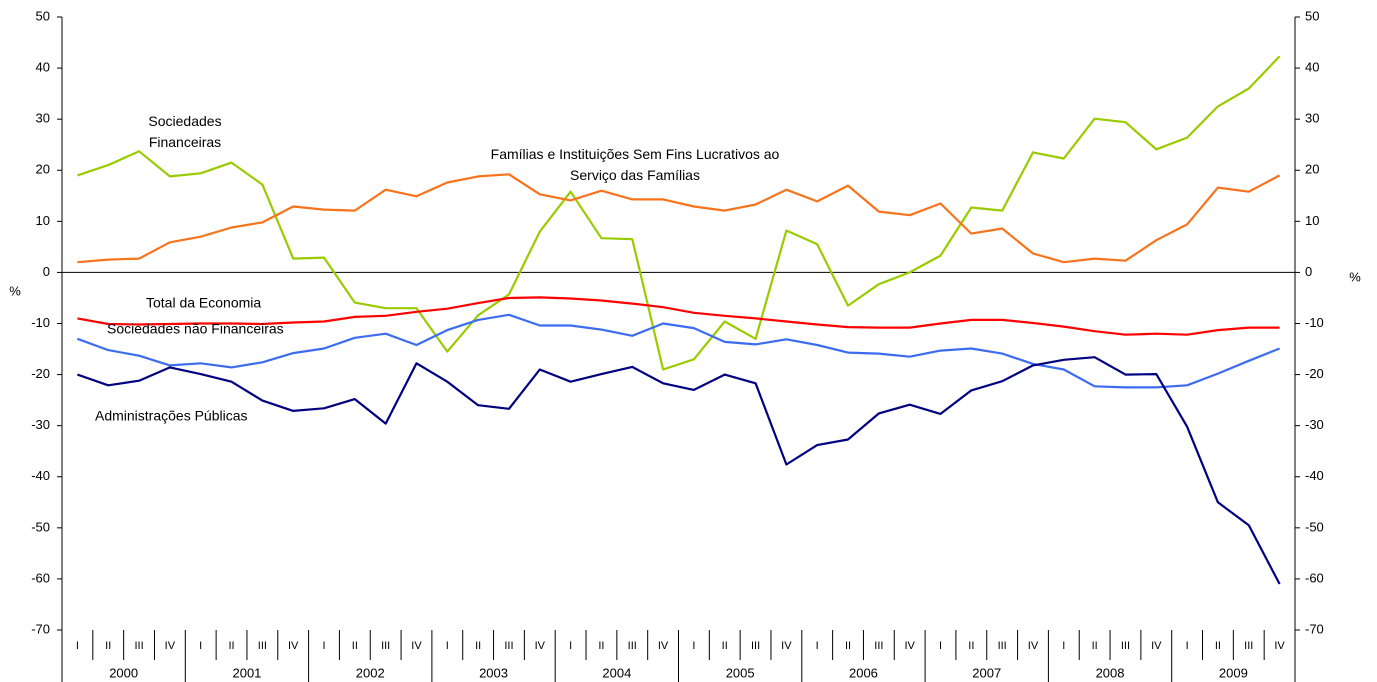 The image size is (1377, 682). What do you see at coordinates (171, 416) in the screenshot?
I see `series-label: Administrações Públicas` at bounding box center [171, 416].